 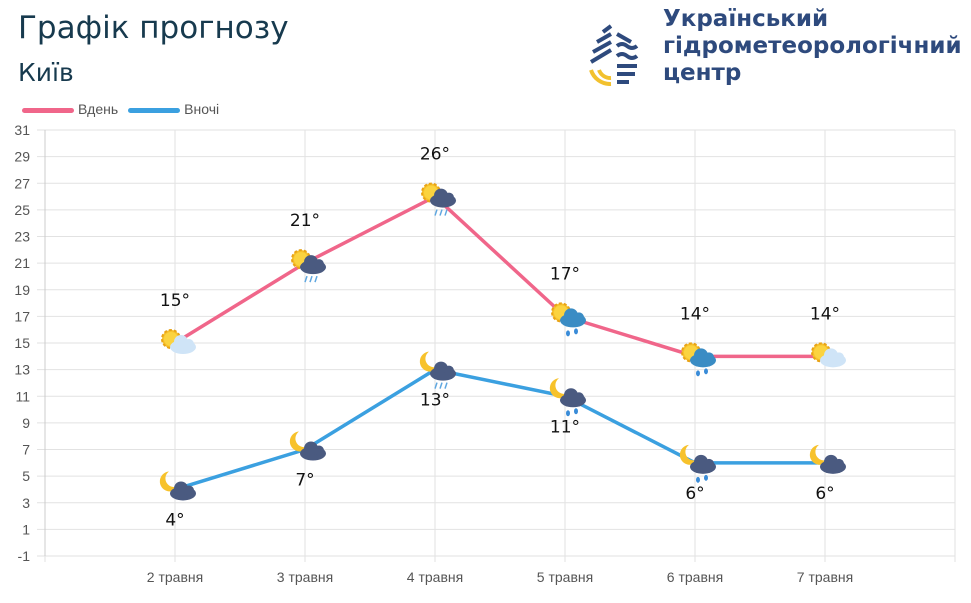 I want to click on data-label: 11°, so click(x=565, y=427).